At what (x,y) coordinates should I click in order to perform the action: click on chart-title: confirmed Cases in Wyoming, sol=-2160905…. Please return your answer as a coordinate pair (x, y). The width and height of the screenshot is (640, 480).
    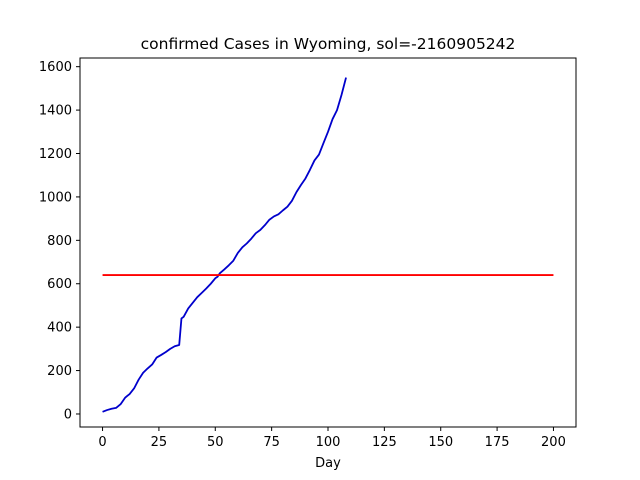
    Looking at the image, I should click on (328, 44).